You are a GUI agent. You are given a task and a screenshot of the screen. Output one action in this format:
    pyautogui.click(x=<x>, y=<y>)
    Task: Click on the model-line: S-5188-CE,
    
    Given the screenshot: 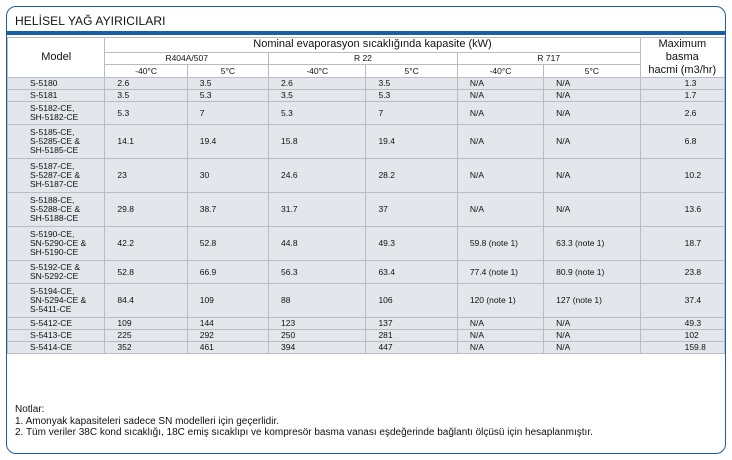 What is the action you would take?
    pyautogui.click(x=52, y=200)
    